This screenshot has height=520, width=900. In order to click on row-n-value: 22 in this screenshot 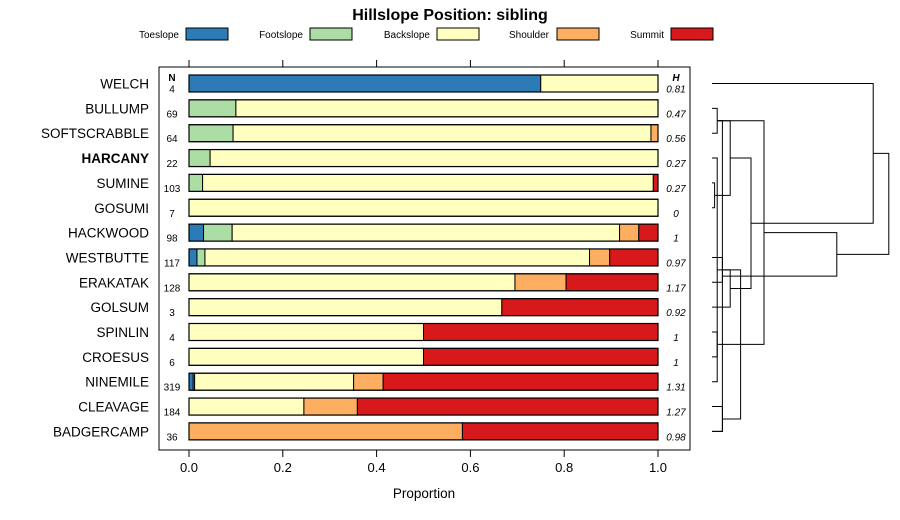, I will do `click(172, 164)`.